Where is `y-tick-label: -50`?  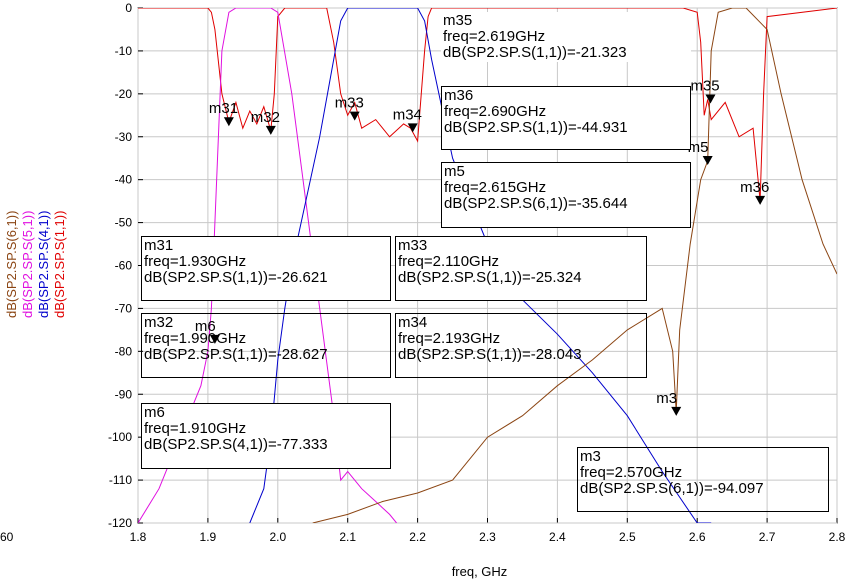
y-tick-label: -50 is located at coordinates (124, 223).